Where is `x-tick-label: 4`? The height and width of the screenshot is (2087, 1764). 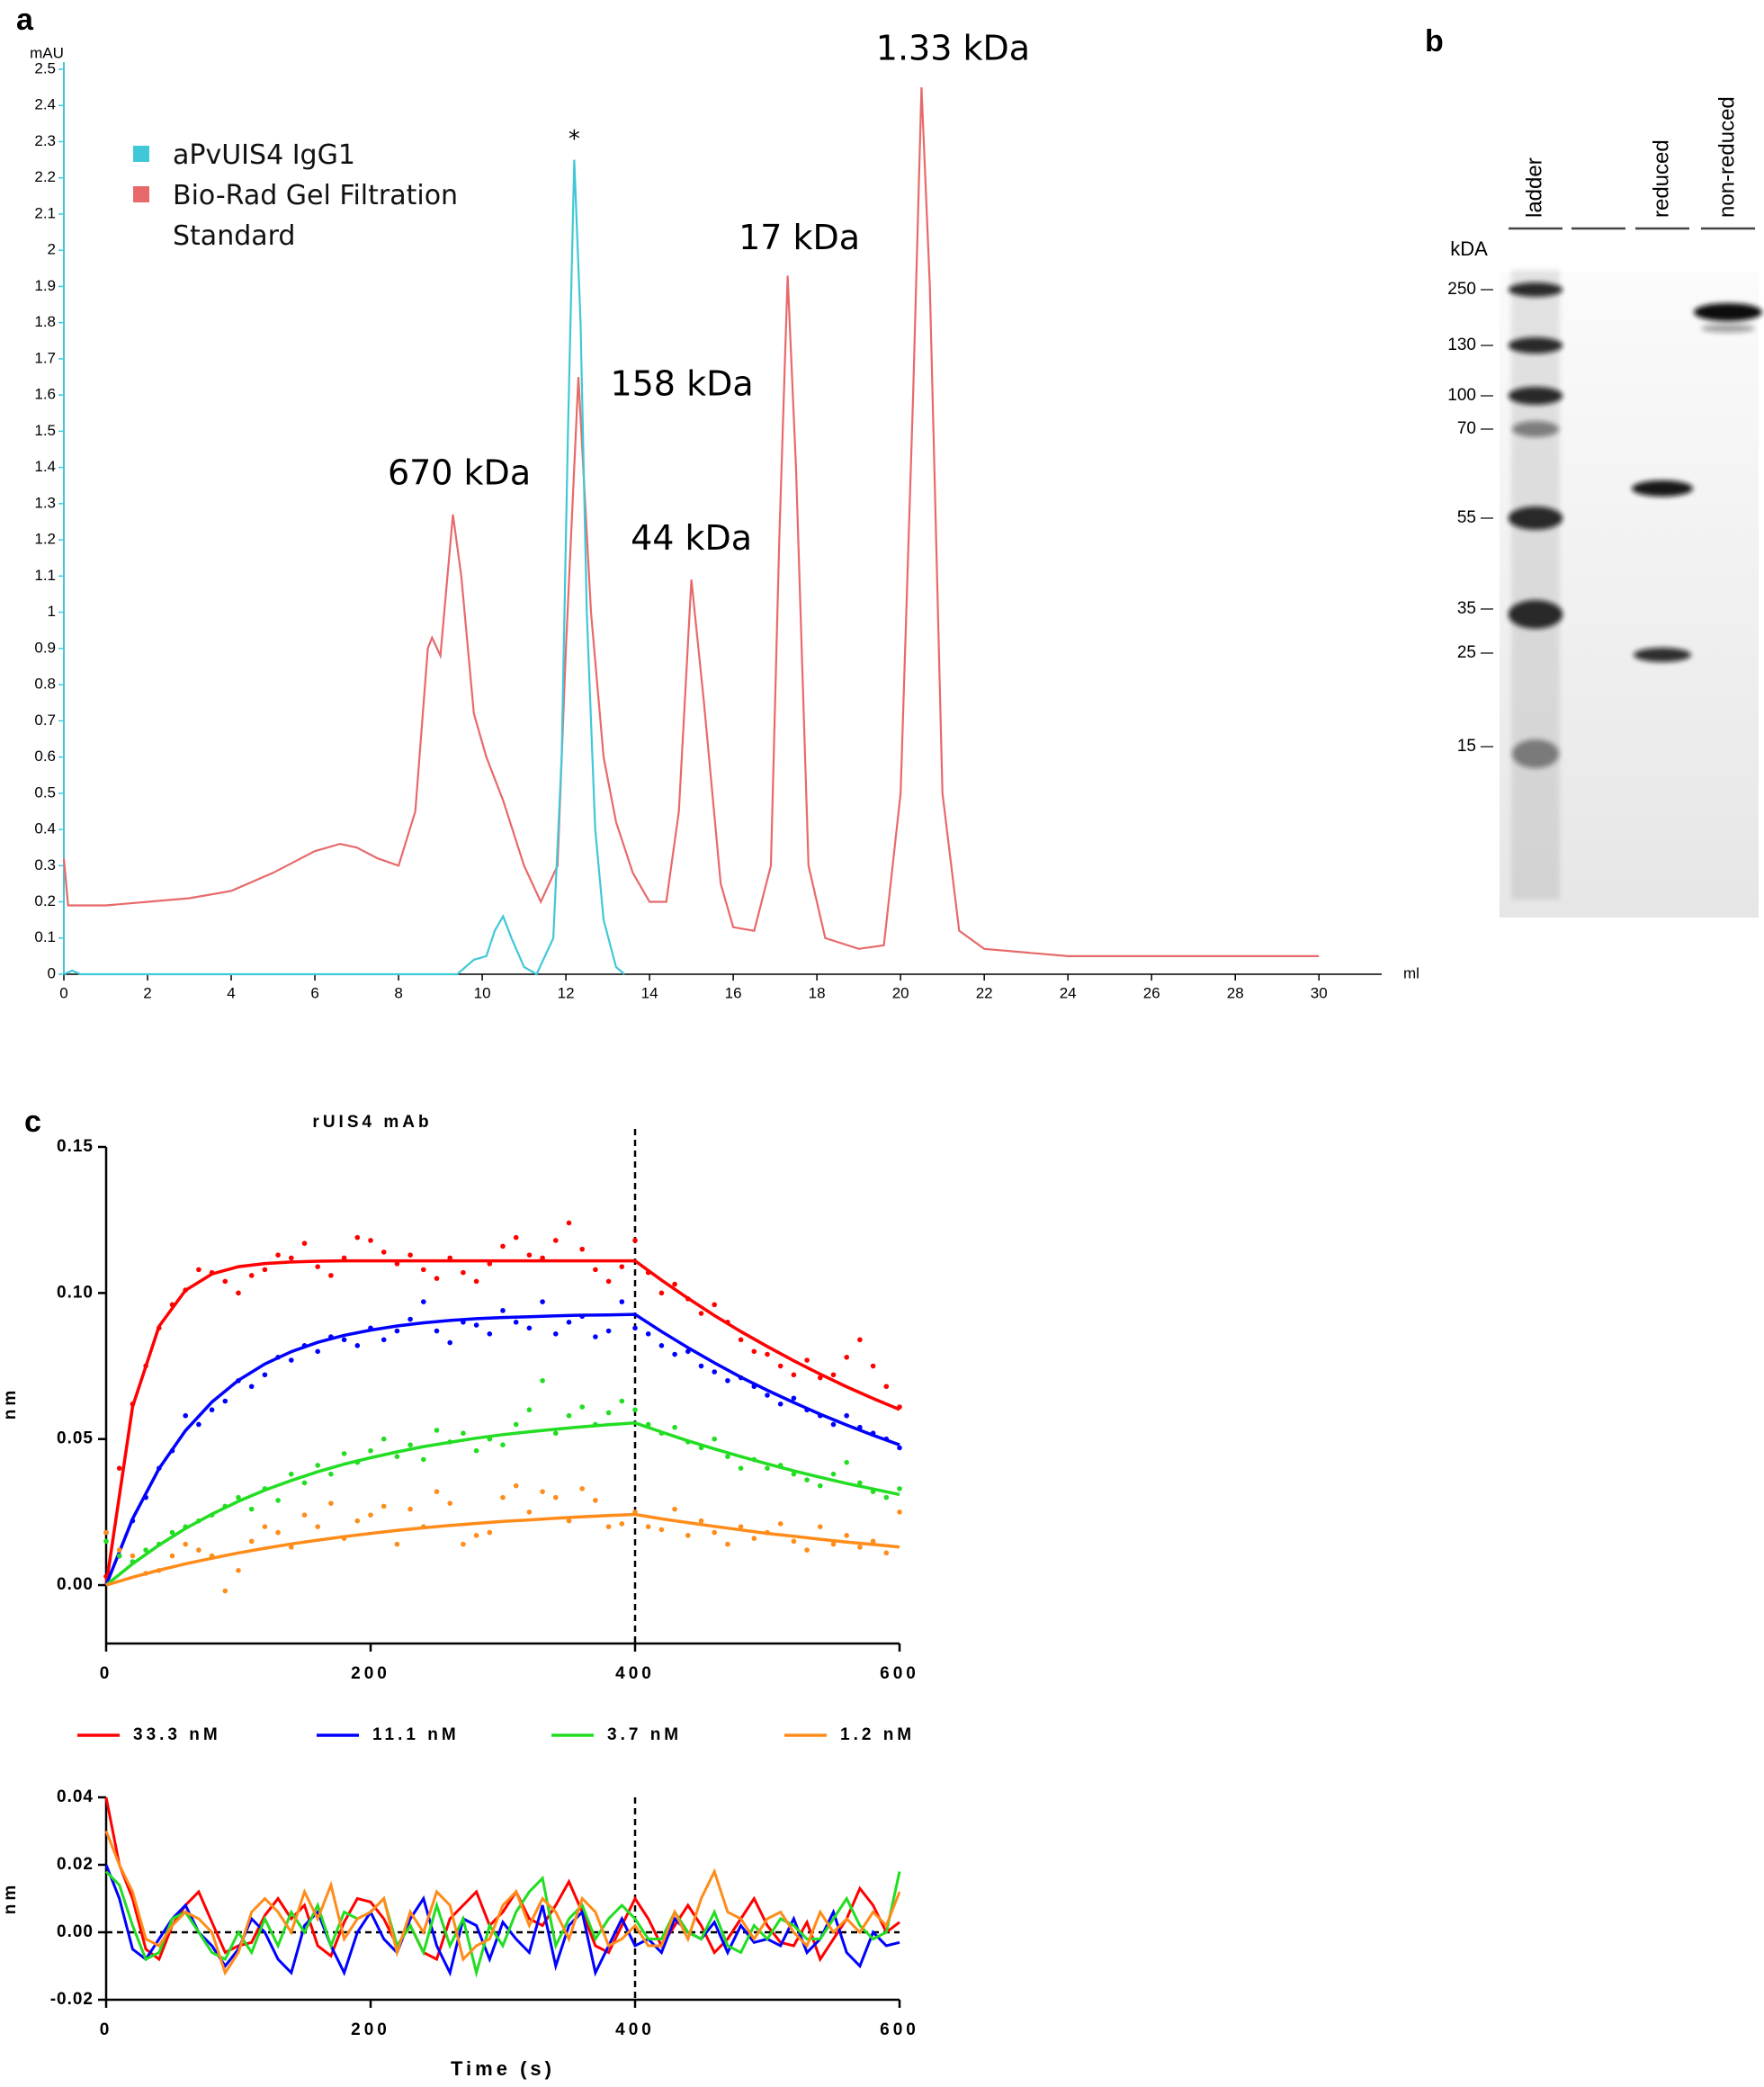 x-tick-label: 4 is located at coordinates (231, 993).